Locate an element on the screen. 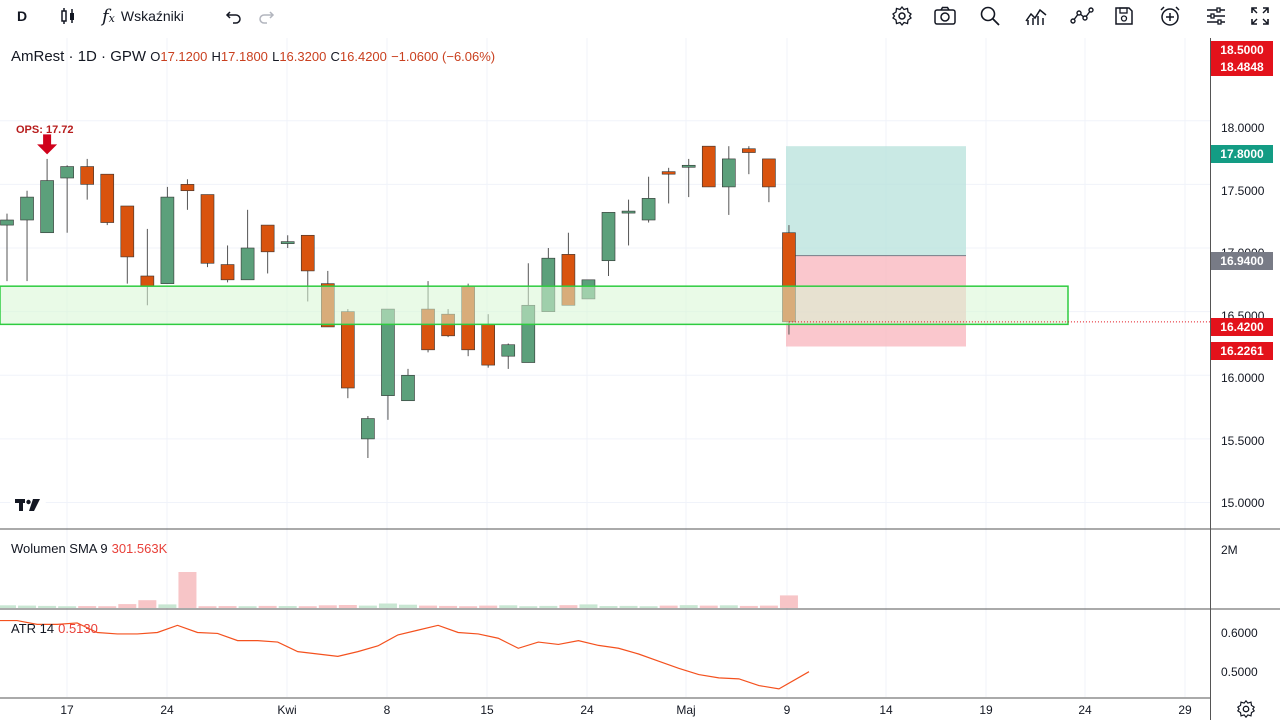 The image size is (1280, 720). price-tag-target: 17.8000 is located at coordinates (1242, 154).